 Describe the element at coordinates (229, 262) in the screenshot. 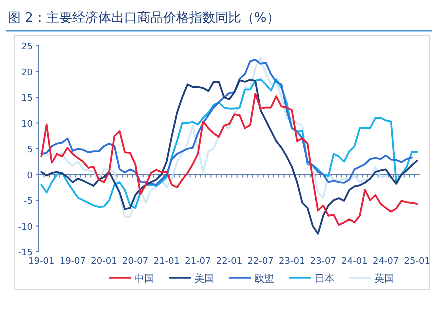

I see `x-tick-label: 22-01` at that location.